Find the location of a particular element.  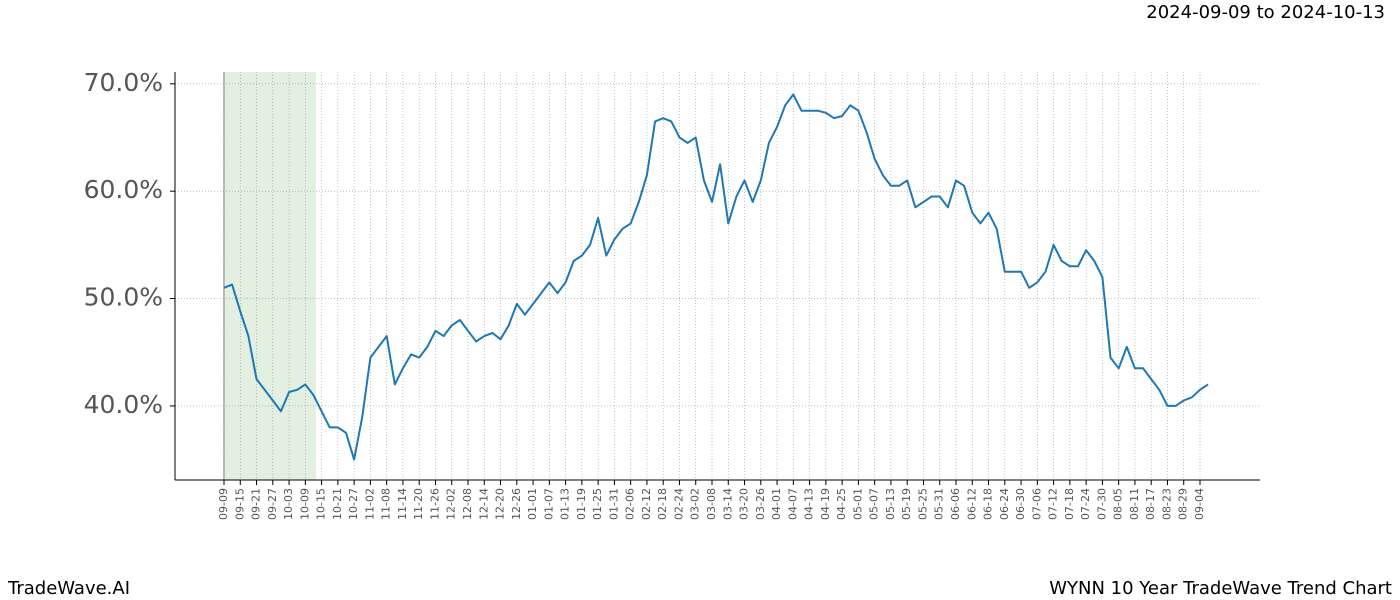

x-tick-label: 06-18 is located at coordinates (988, 504).